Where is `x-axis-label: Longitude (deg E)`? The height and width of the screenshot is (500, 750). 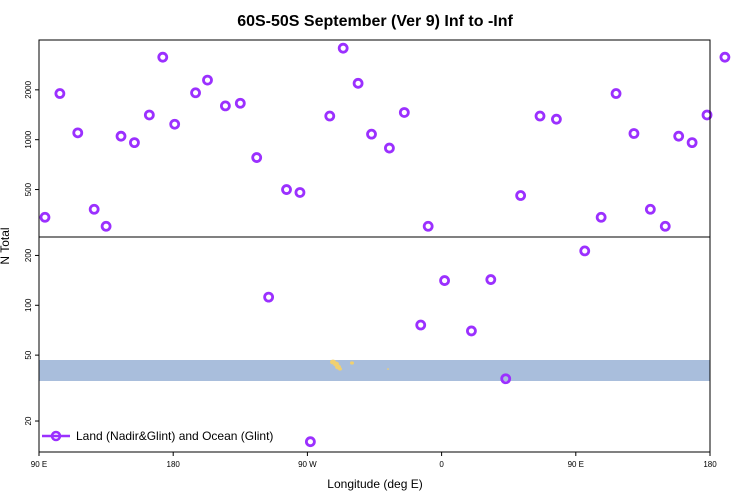 x-axis-label: Longitude (deg E) is located at coordinates (374, 484).